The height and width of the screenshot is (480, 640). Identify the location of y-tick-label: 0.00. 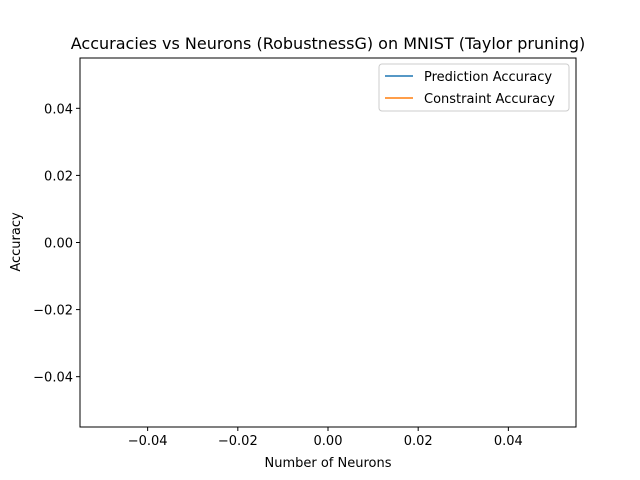
(58, 244).